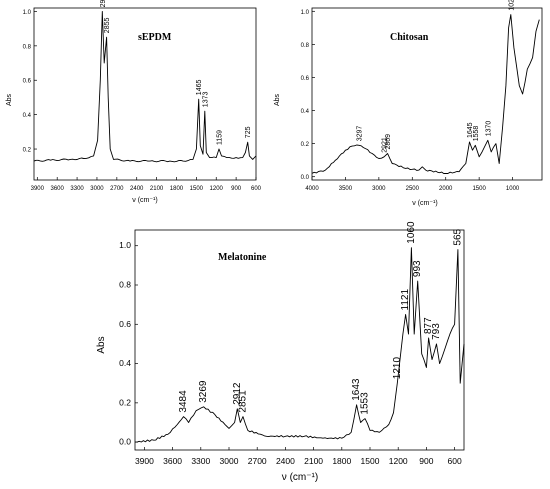 This screenshot has width=550, height=489. What do you see at coordinates (157, 189) in the screenshot?
I see `x-tick-label: 2100` at bounding box center [157, 189].